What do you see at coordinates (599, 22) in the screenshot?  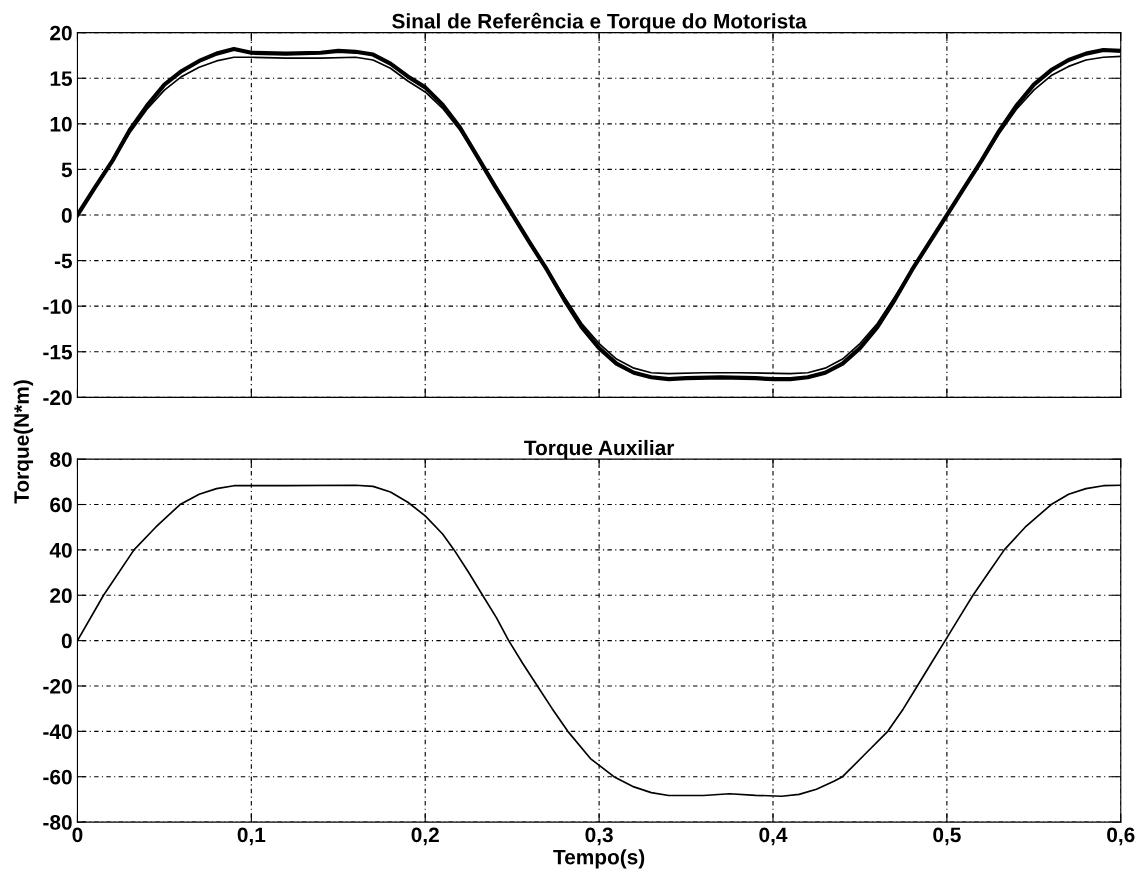 I see `chart-title: Sinal de Referência e Torque do Motorista` at bounding box center [599, 22].